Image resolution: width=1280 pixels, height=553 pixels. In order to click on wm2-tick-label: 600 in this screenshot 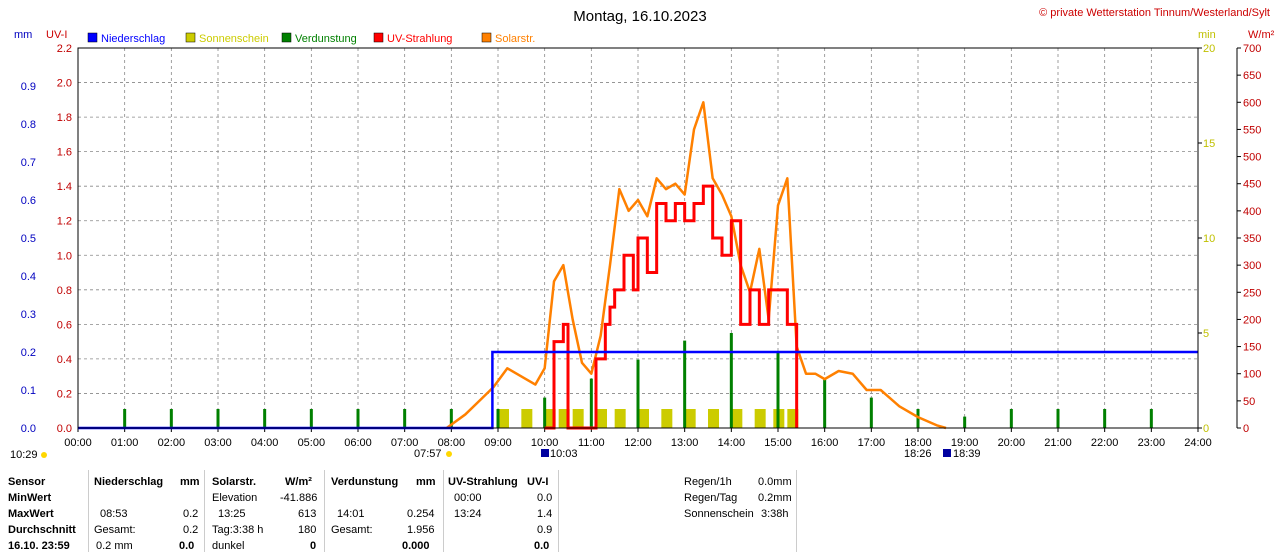, I will do `click(1252, 103)`.